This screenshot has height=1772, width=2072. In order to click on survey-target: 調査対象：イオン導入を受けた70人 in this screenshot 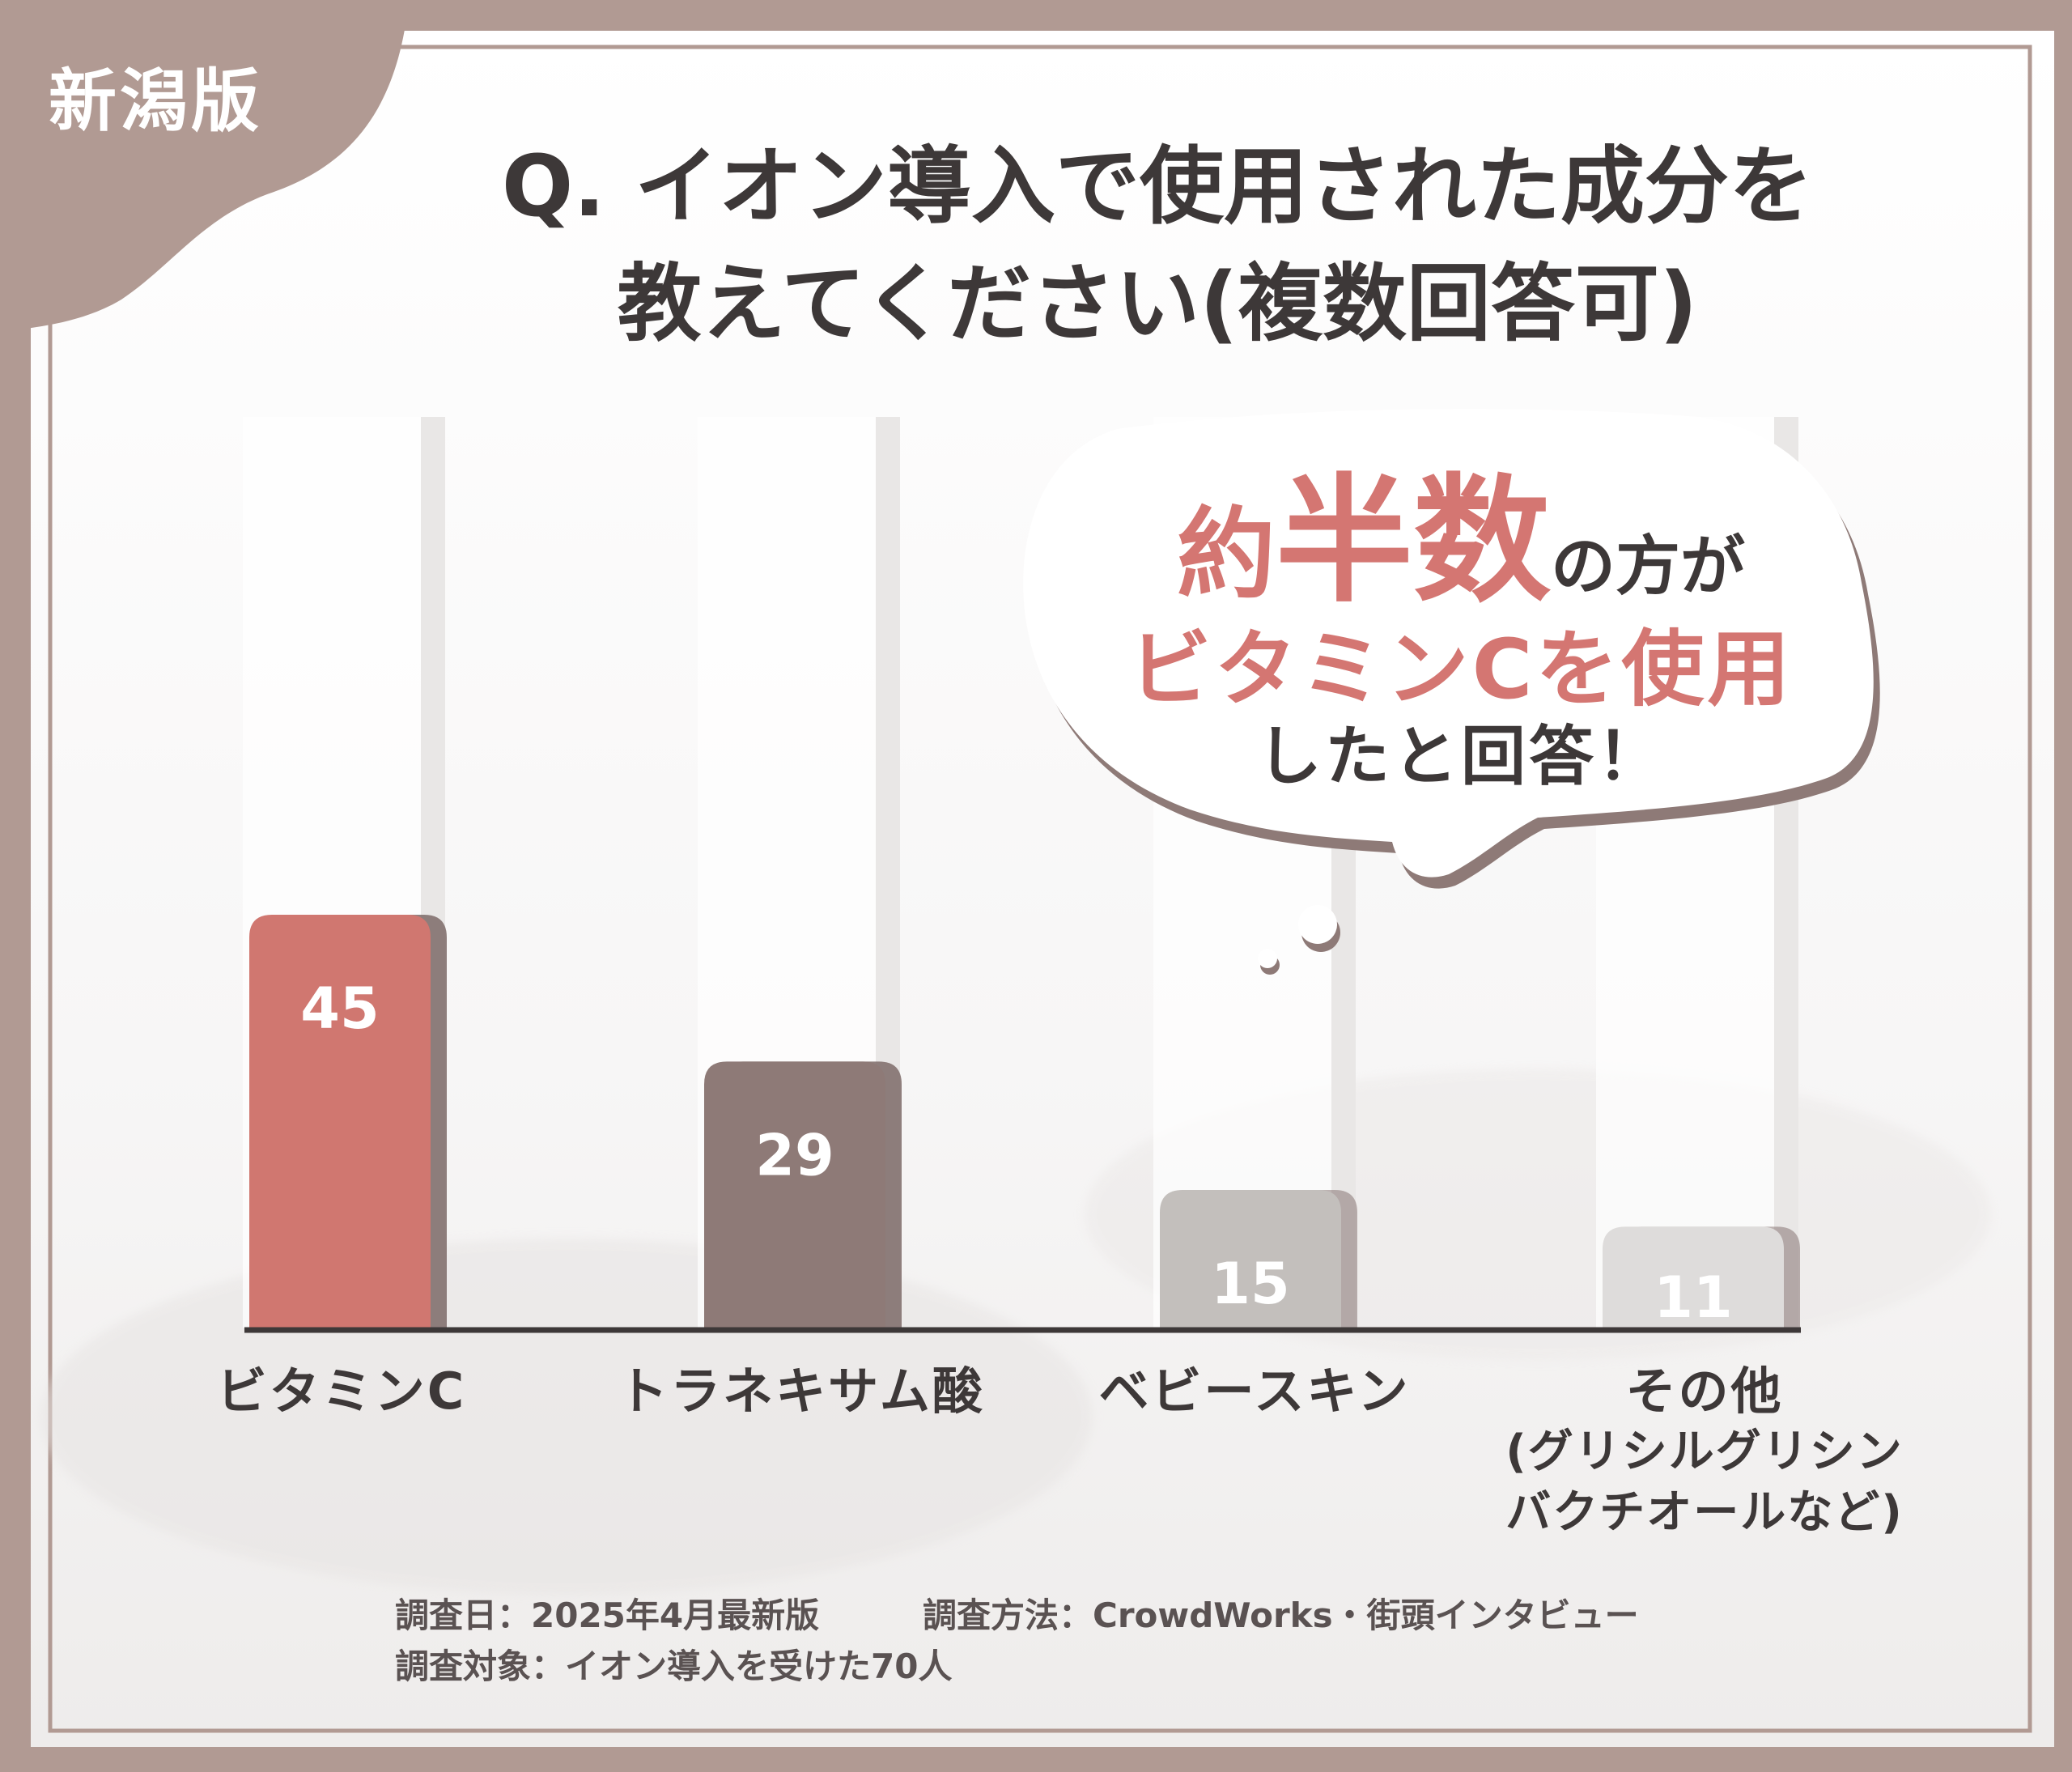, I will do `click(674, 1666)`.